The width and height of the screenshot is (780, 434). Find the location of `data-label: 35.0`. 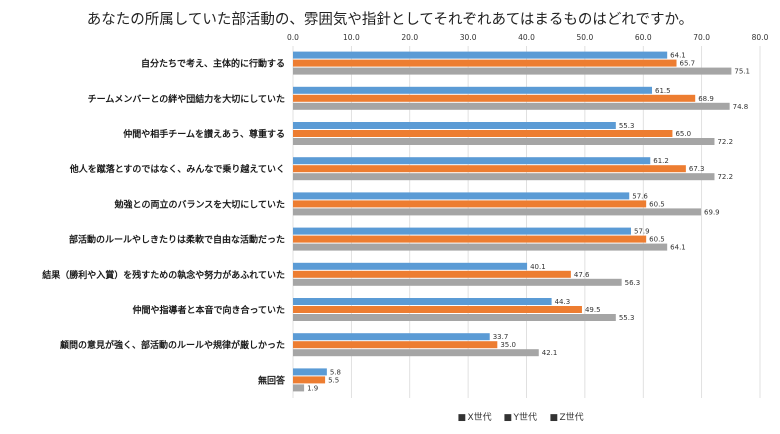

data-label: 35.0 is located at coordinates (508, 345).